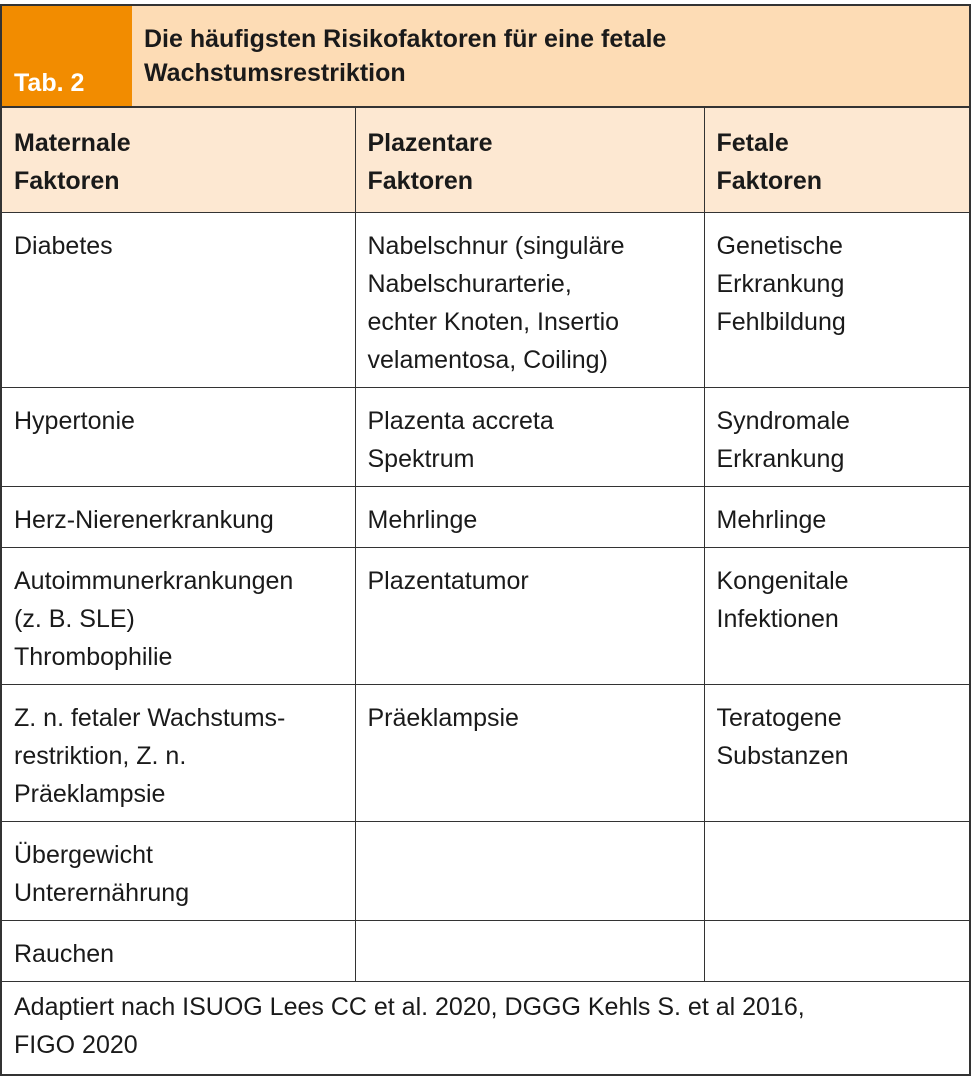 This screenshot has height=1076, width=973. What do you see at coordinates (93, 657) in the screenshot?
I see `cell-line: Thrombophilie` at bounding box center [93, 657].